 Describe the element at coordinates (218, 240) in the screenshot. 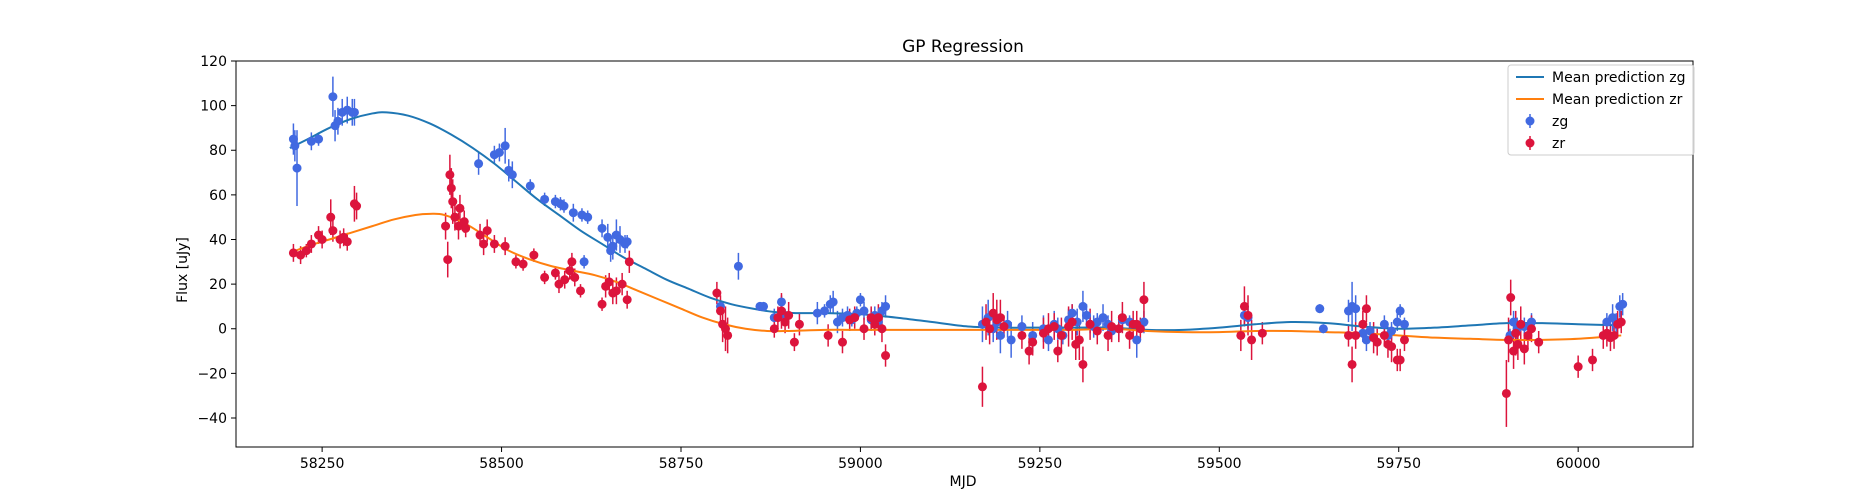

I see `y-tick-label: 40` at that location.